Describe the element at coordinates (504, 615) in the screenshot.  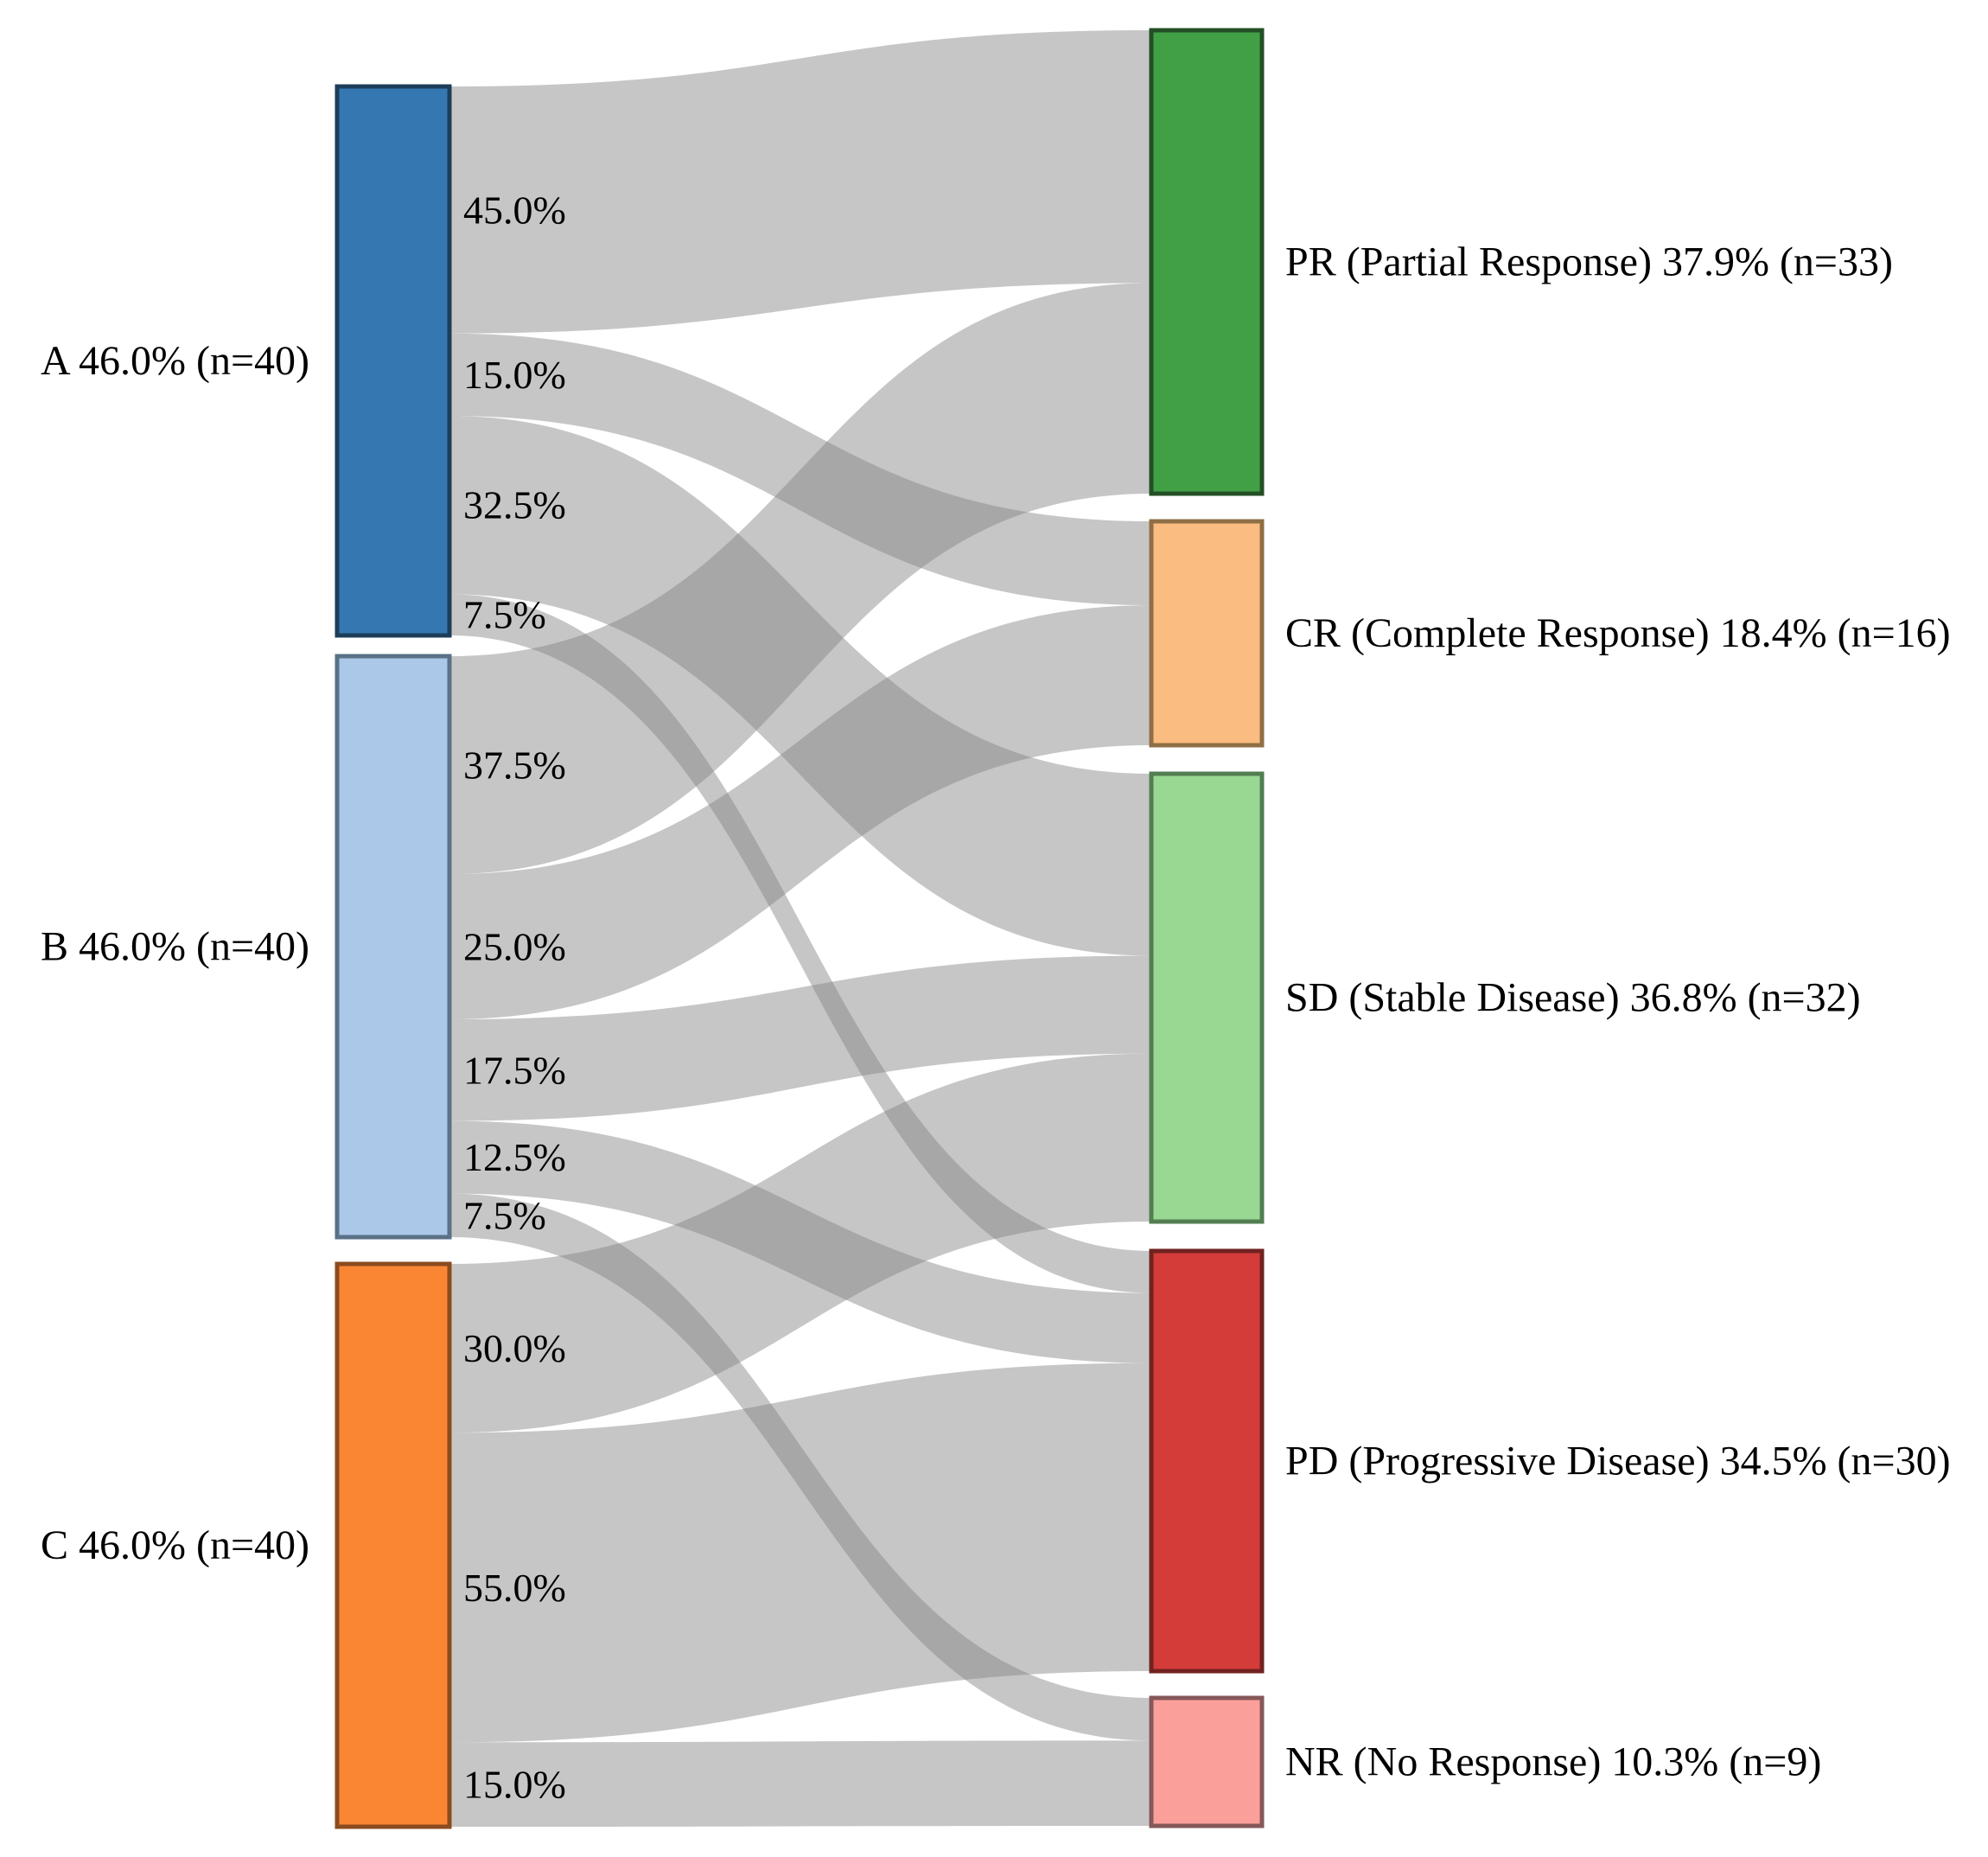
I see `flow-label-A-PD: 7.5%` at that location.